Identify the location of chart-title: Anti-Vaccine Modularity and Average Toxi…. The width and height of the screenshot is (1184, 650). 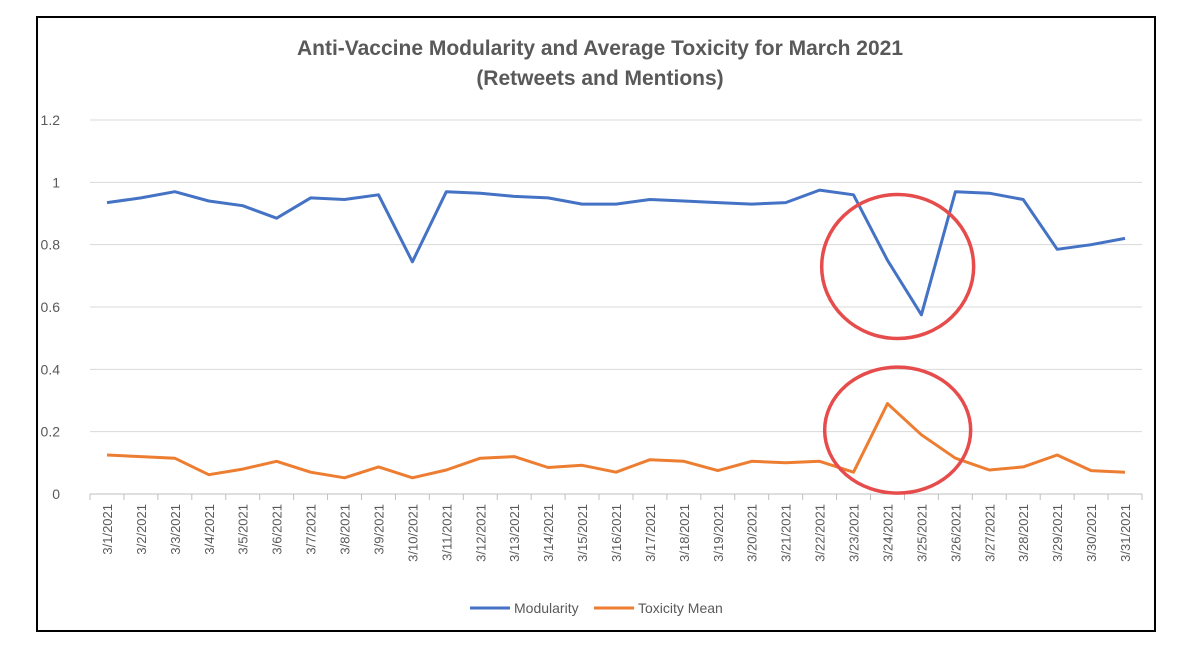
(600, 48).